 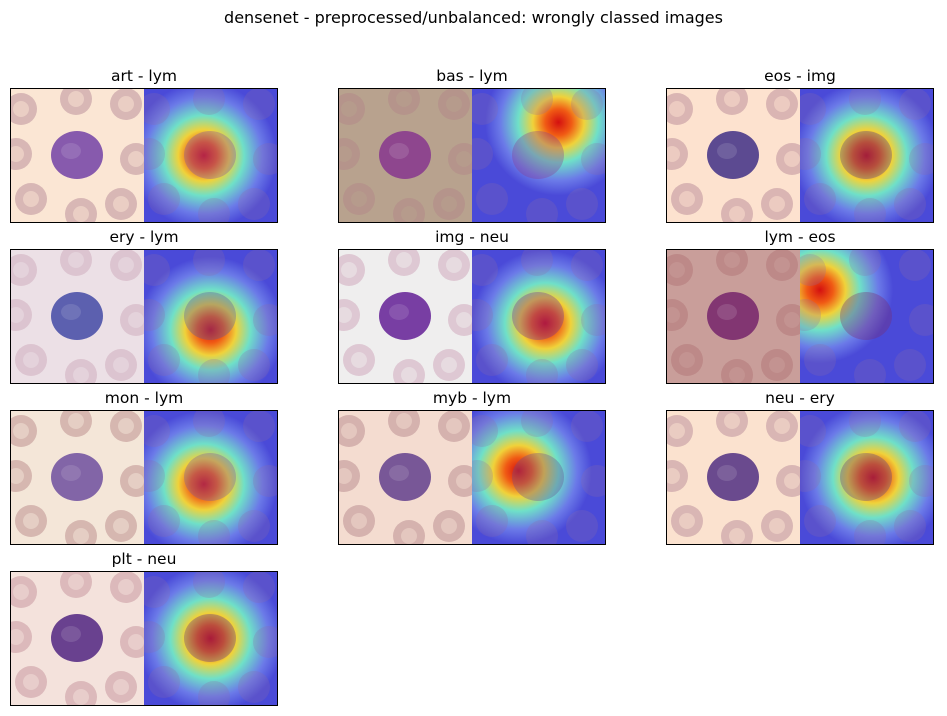 I want to click on panel: bas - lym, so click(x=472, y=144).